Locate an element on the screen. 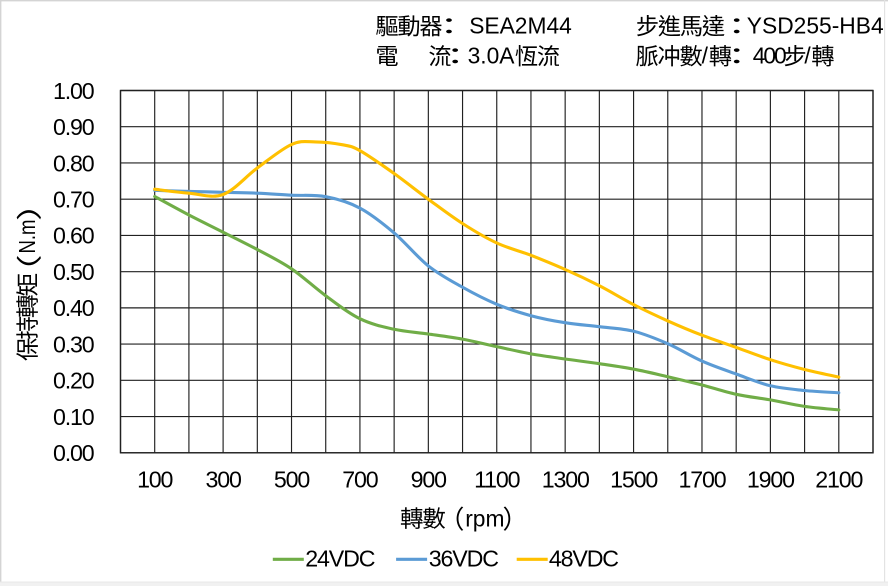  svg-text: 1900 is located at coordinates (770, 480).